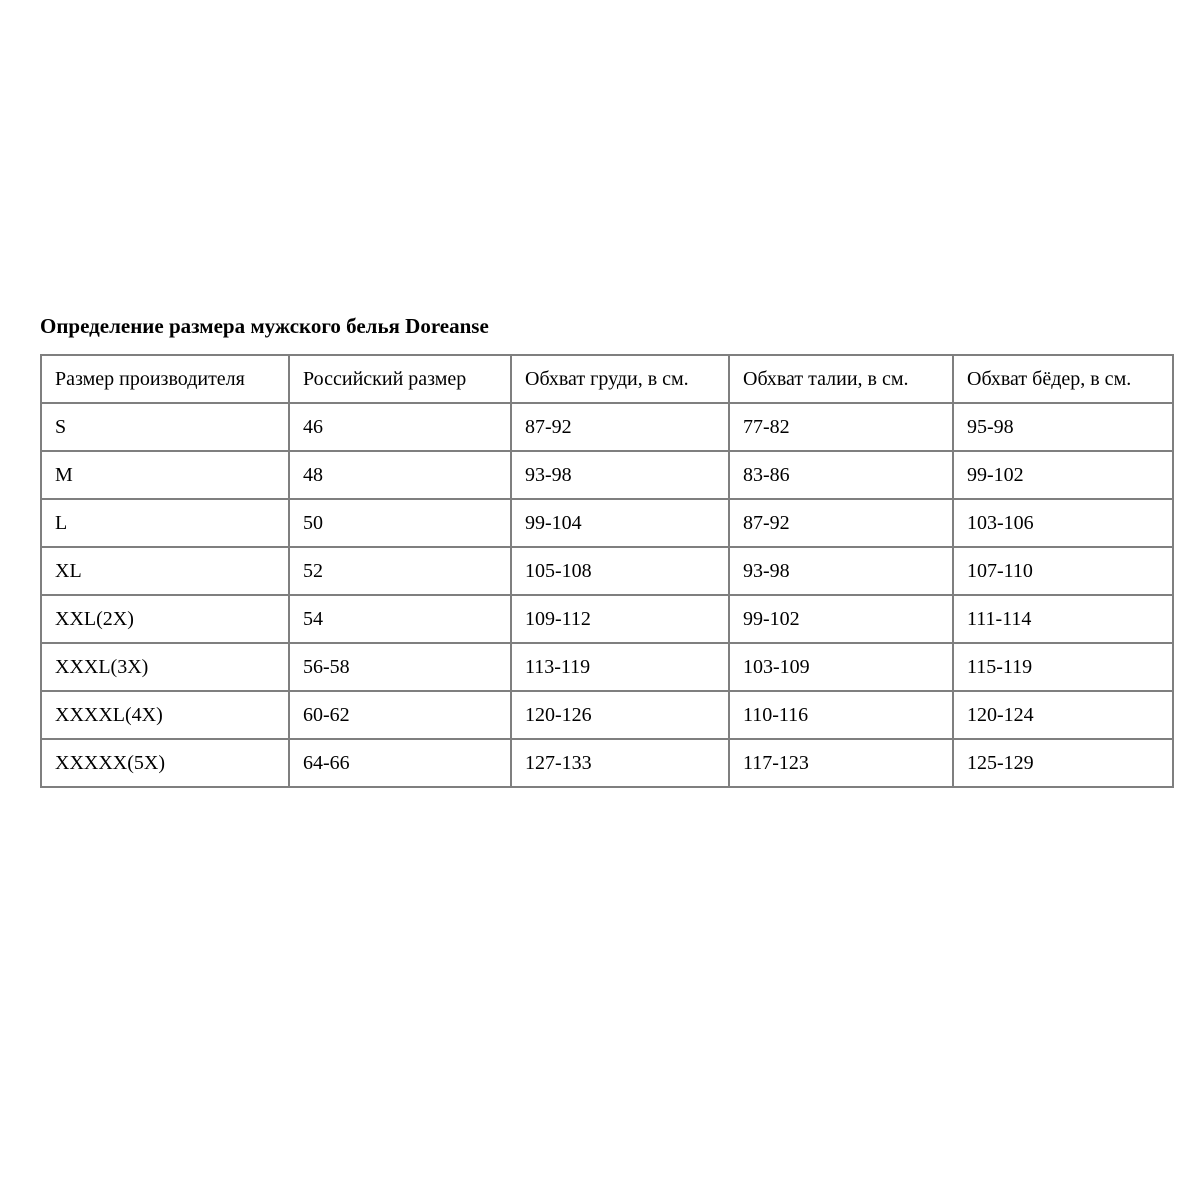 This screenshot has height=1196, width=1196. Describe the element at coordinates (165, 475) in the screenshot. I see `table-cell: M` at that location.